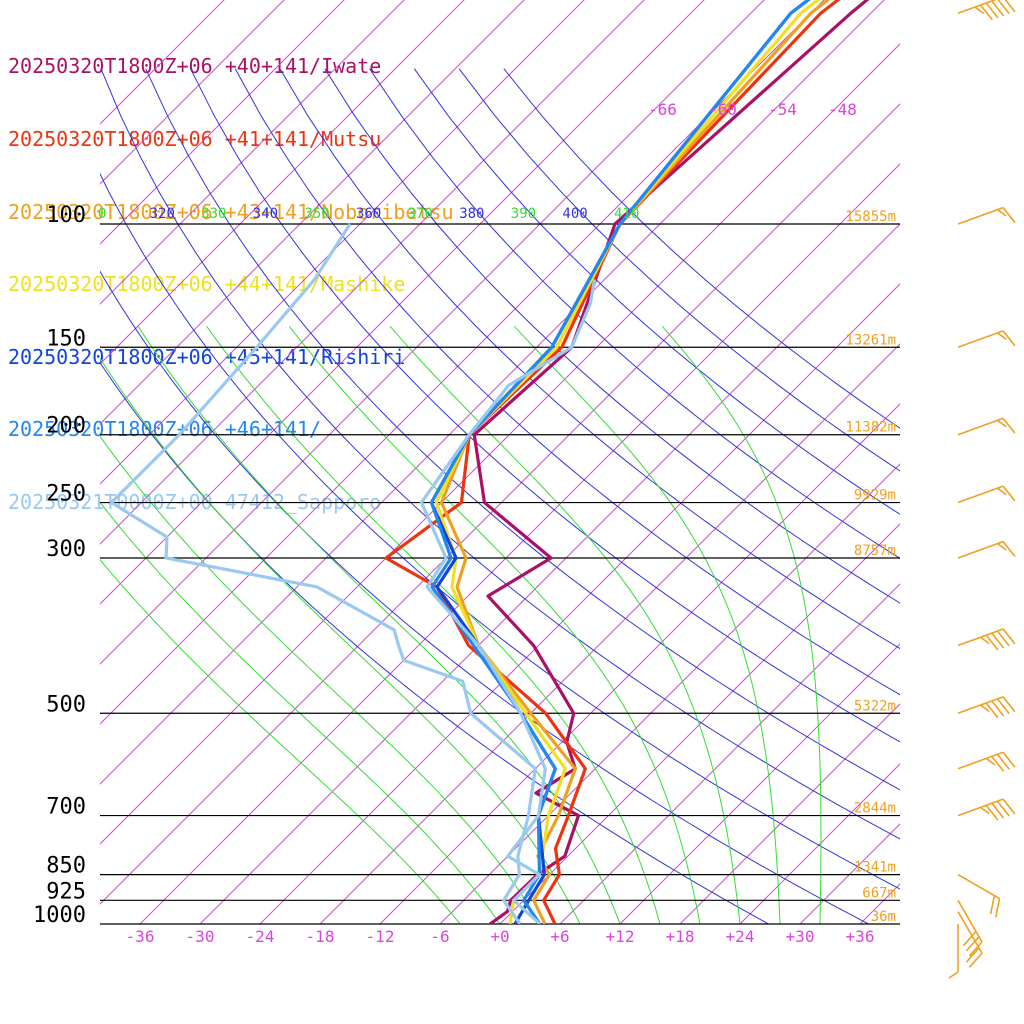  I want to click on temp-tick-label: +36, so click(860, 936).